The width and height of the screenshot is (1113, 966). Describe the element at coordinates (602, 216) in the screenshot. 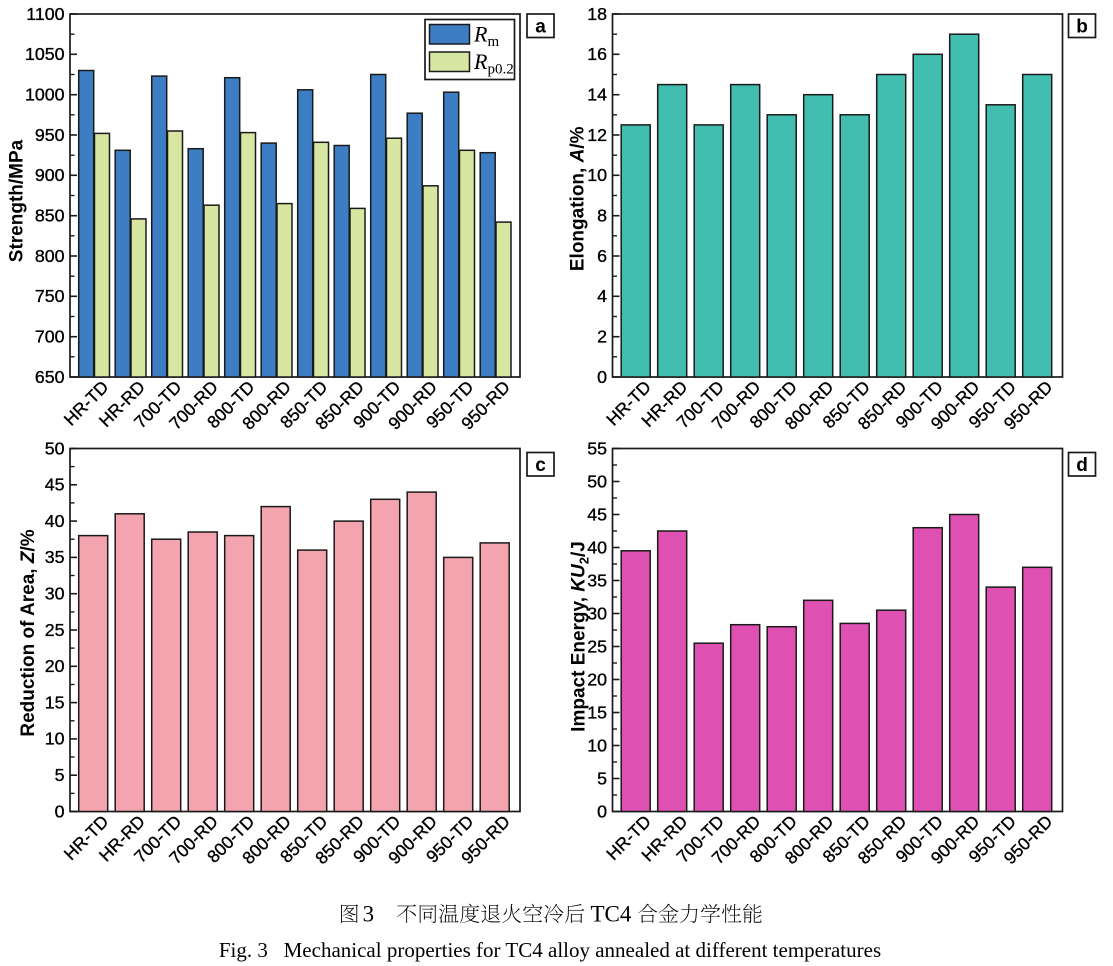

I see `svg-text: 8` at that location.